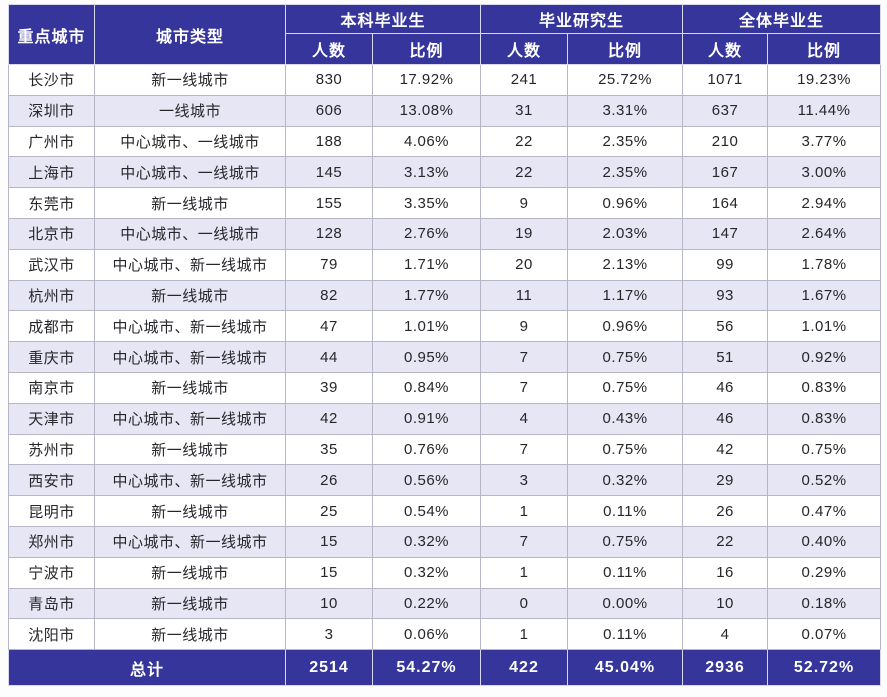 Image resolution: width=887 pixels, height=697 pixels. What do you see at coordinates (524, 203) in the screenshot?
I see `cell-postgraduate-count: 9` at bounding box center [524, 203].